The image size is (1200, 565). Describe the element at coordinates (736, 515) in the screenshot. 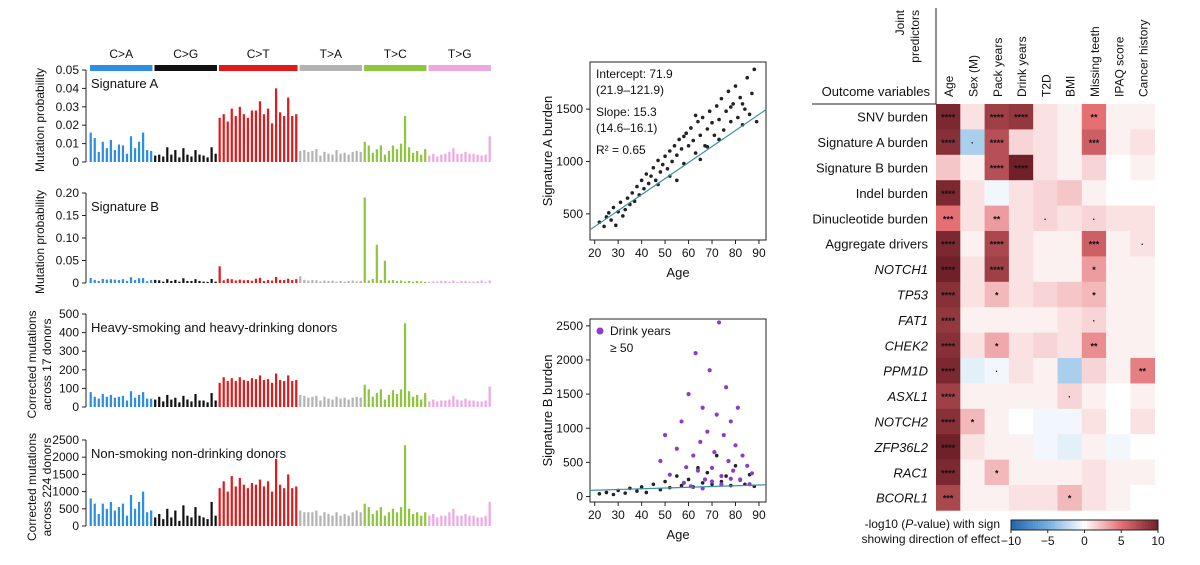

I see `x-tick-label: 80` at that location.